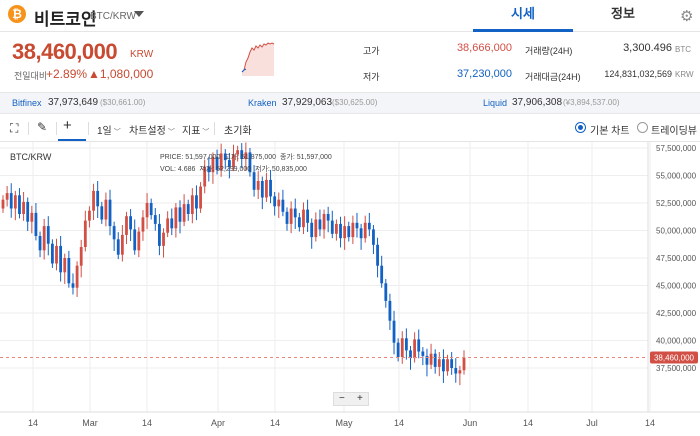 This screenshot has height=436, width=700. What do you see at coordinates (528, 423) in the screenshot?
I see `x-tick-label: 14` at bounding box center [528, 423].